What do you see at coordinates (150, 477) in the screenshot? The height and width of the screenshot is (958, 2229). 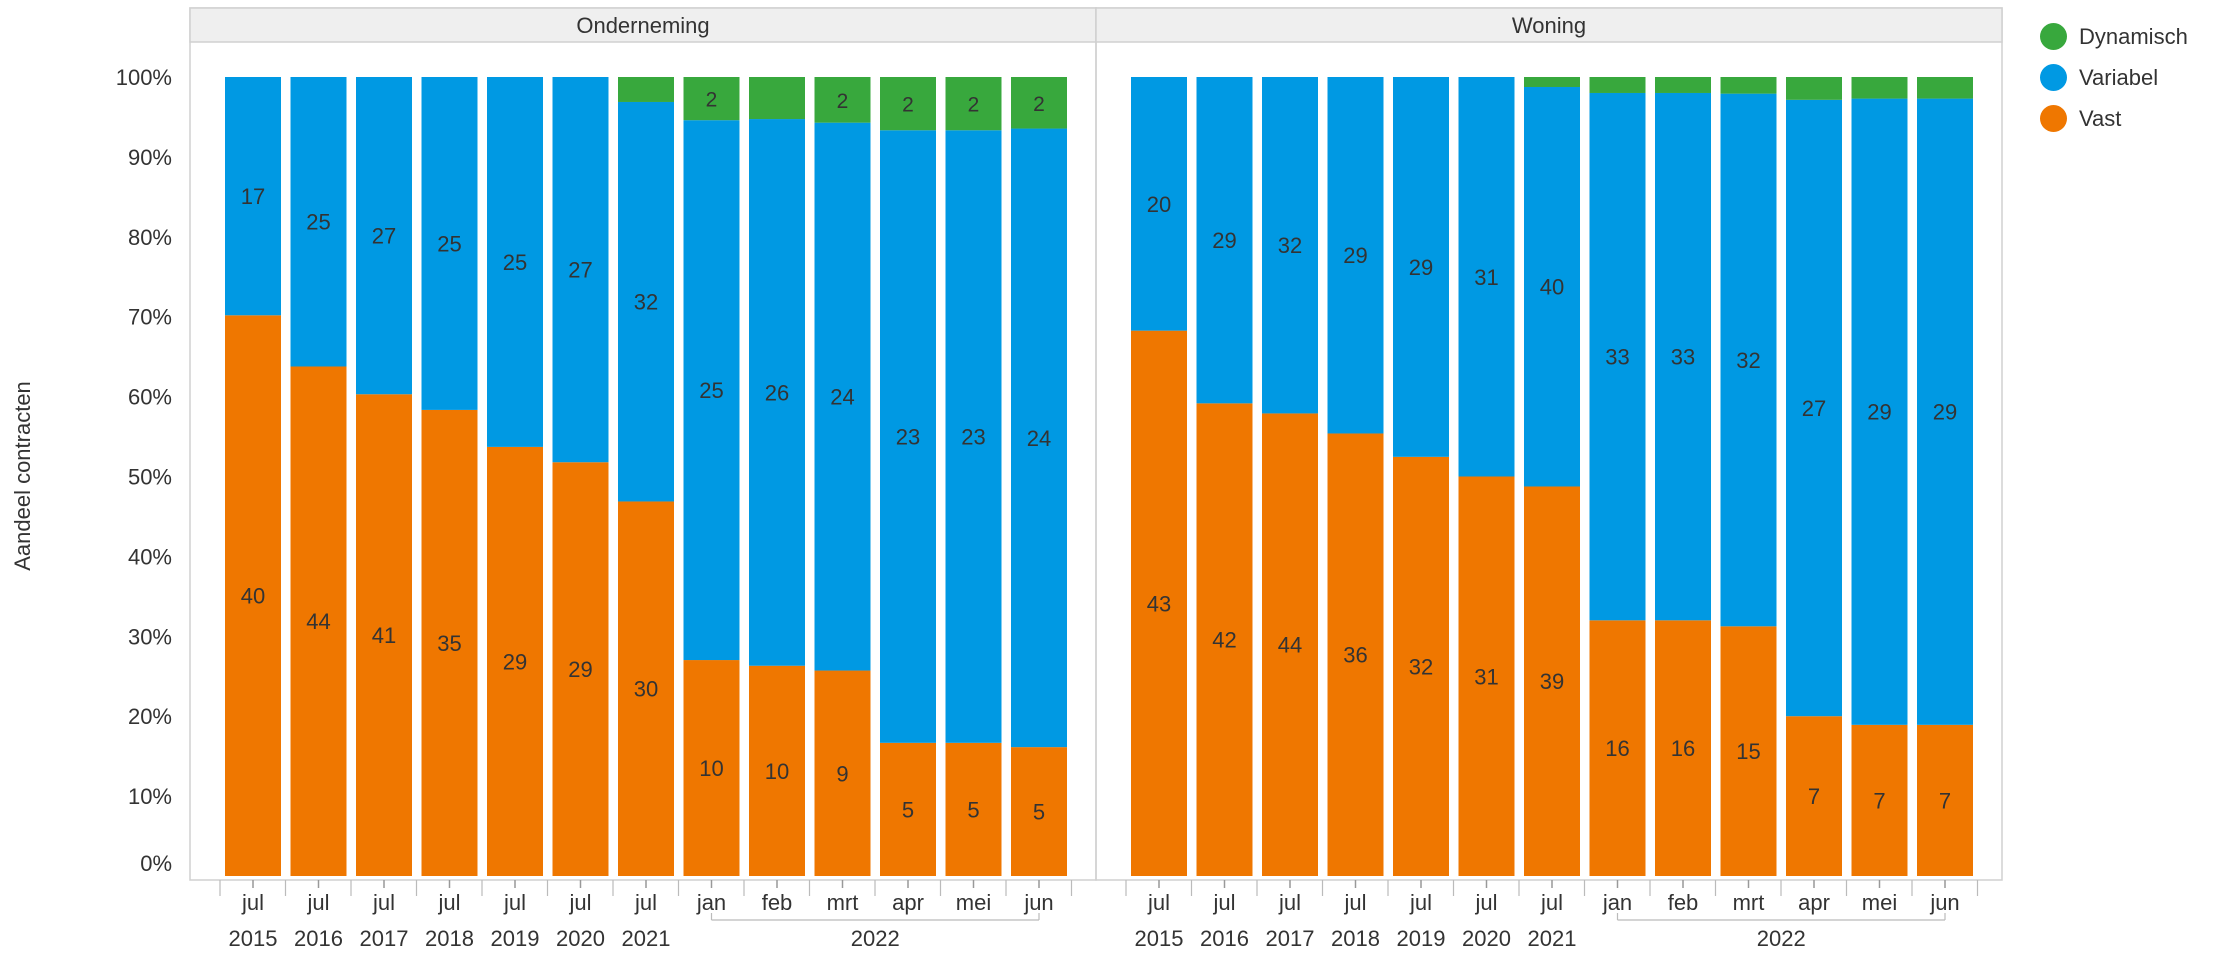 I see `y-tick-label: 50%` at bounding box center [150, 477].